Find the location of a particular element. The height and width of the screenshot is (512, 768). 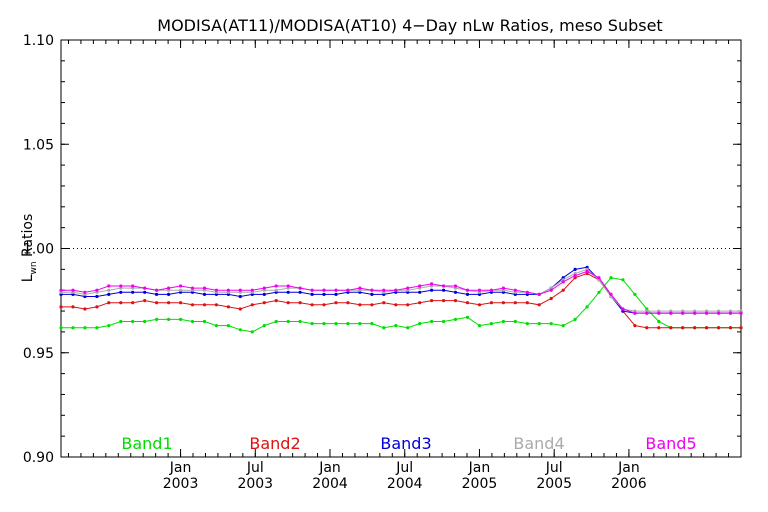

series-band4 is located at coordinates (401, 290).